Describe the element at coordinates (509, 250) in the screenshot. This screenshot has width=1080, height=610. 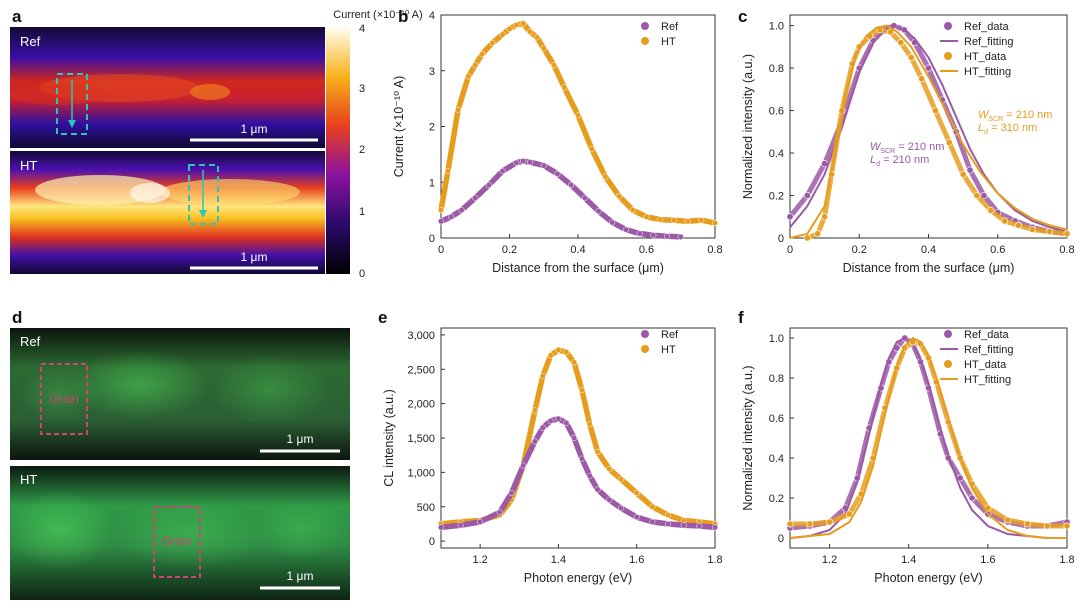
I see `x-tick-label: 0.2` at that location.